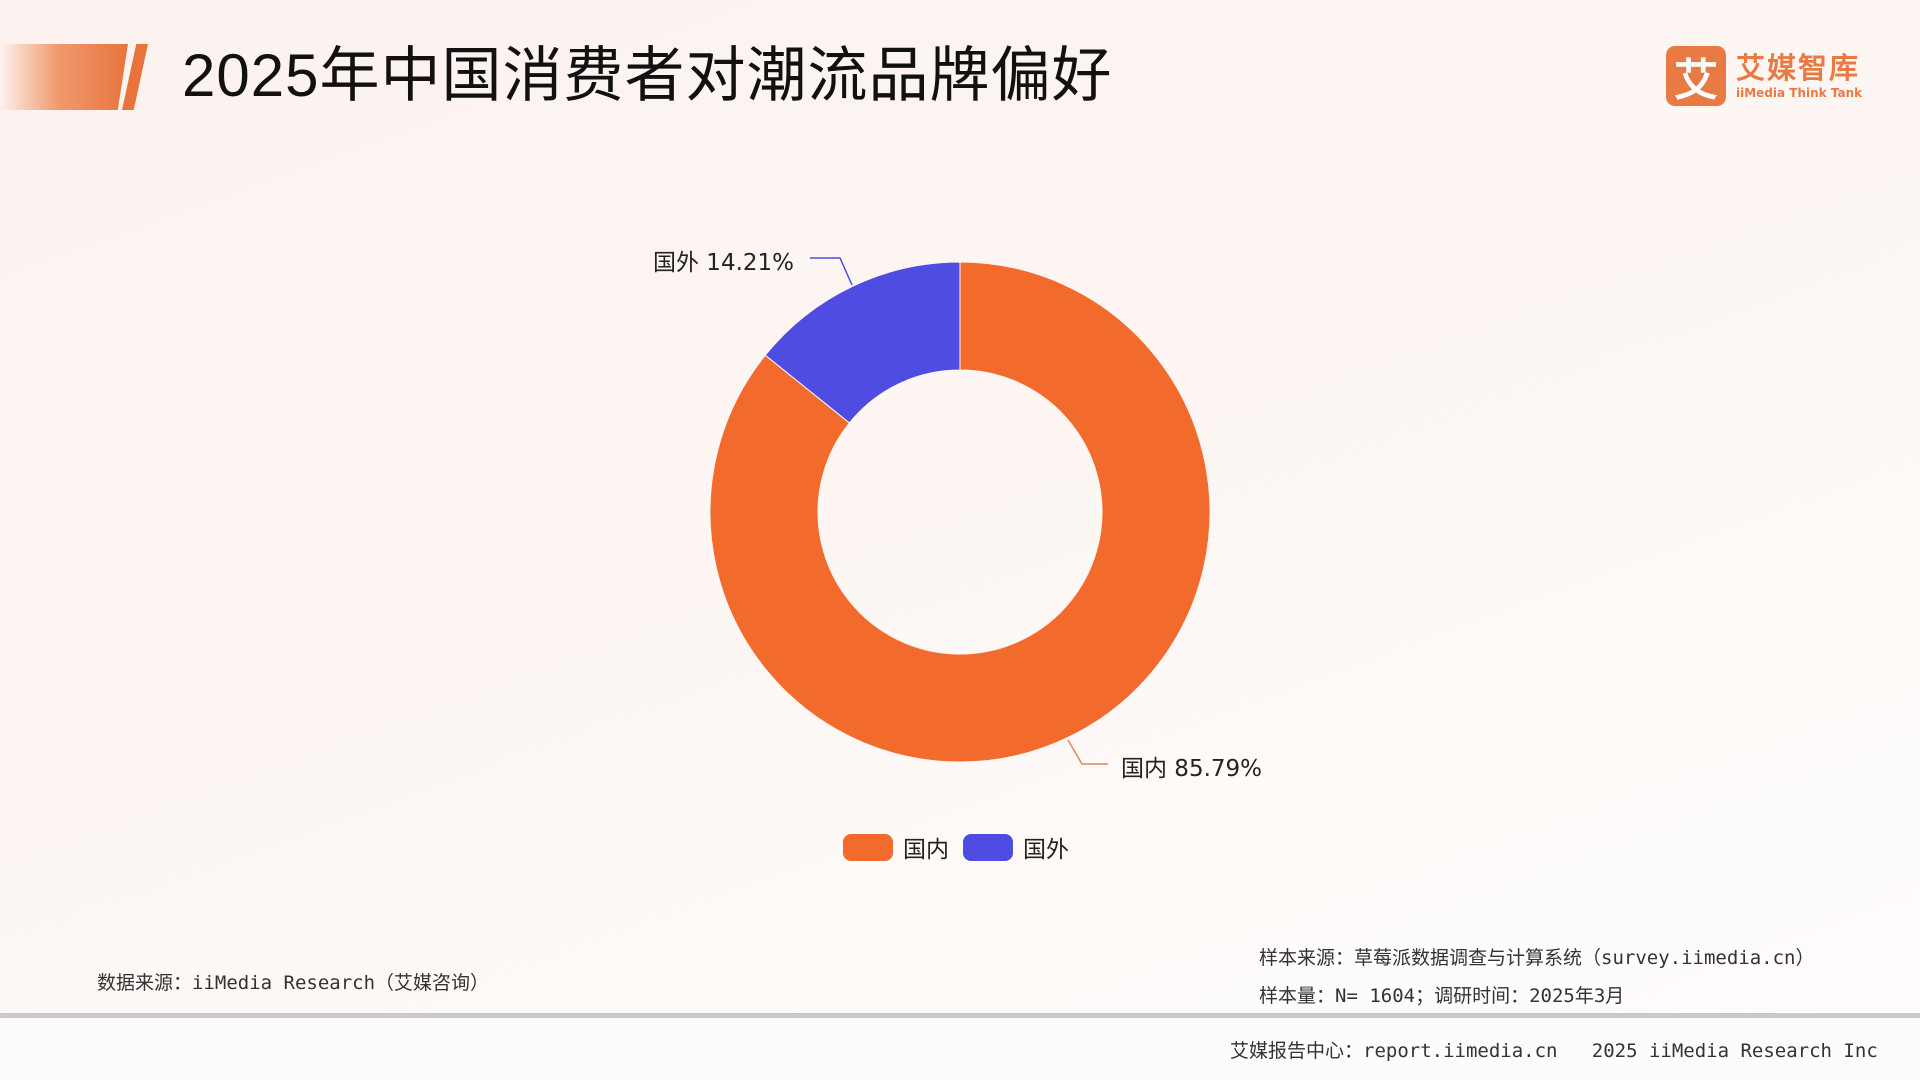 This screenshot has height=1080, width=1920. Describe the element at coordinates (960, 1015) in the screenshot. I see `footer-divider` at that location.